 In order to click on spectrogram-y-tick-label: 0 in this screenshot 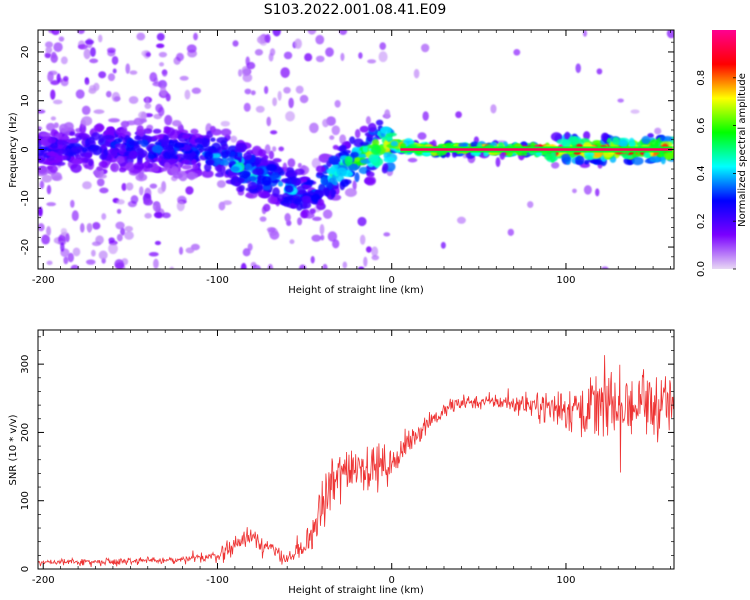, I will do `click(25, 149)`.